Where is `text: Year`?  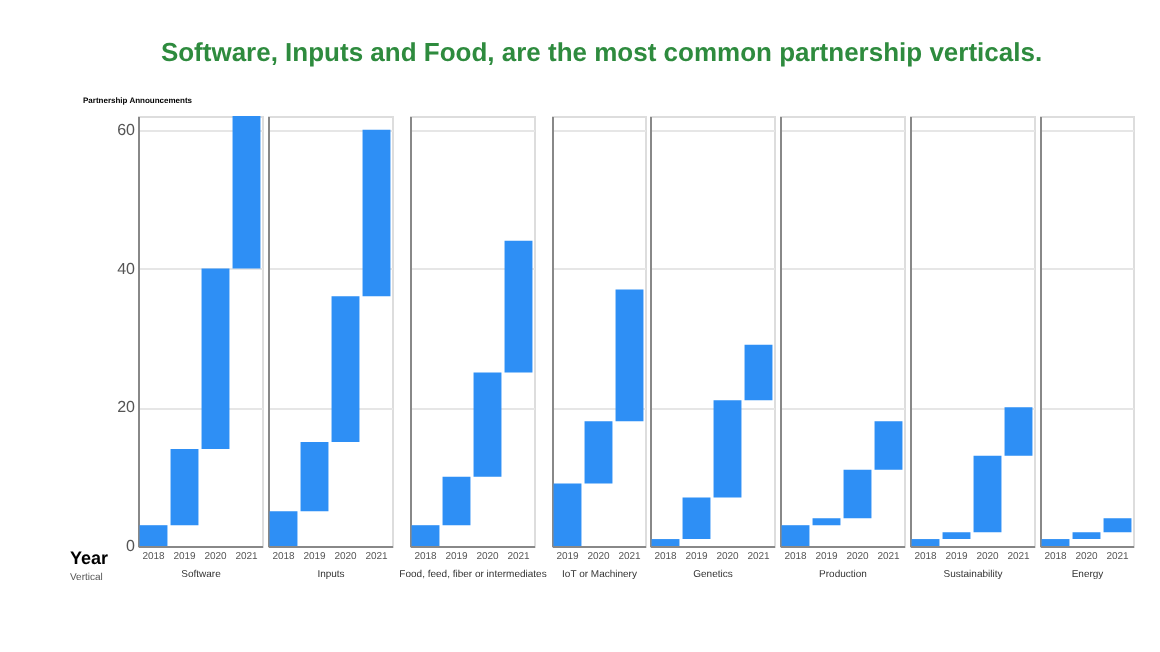
text: Year is located at coordinates (90, 558).